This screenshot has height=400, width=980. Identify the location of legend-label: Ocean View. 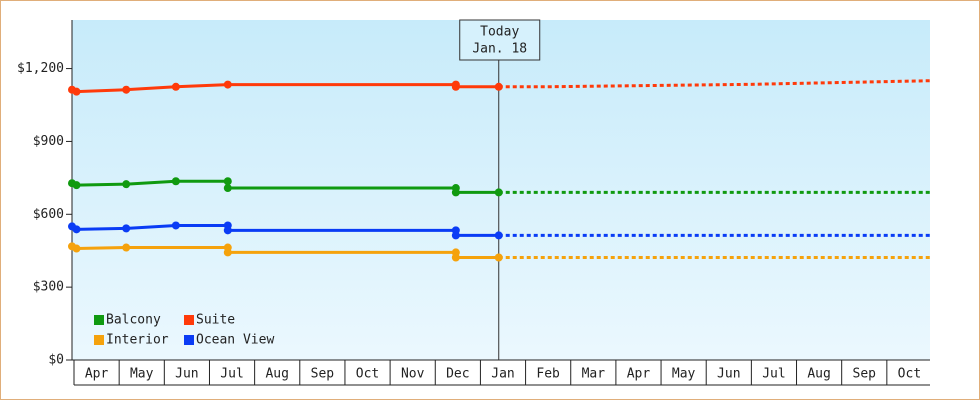
(235, 340).